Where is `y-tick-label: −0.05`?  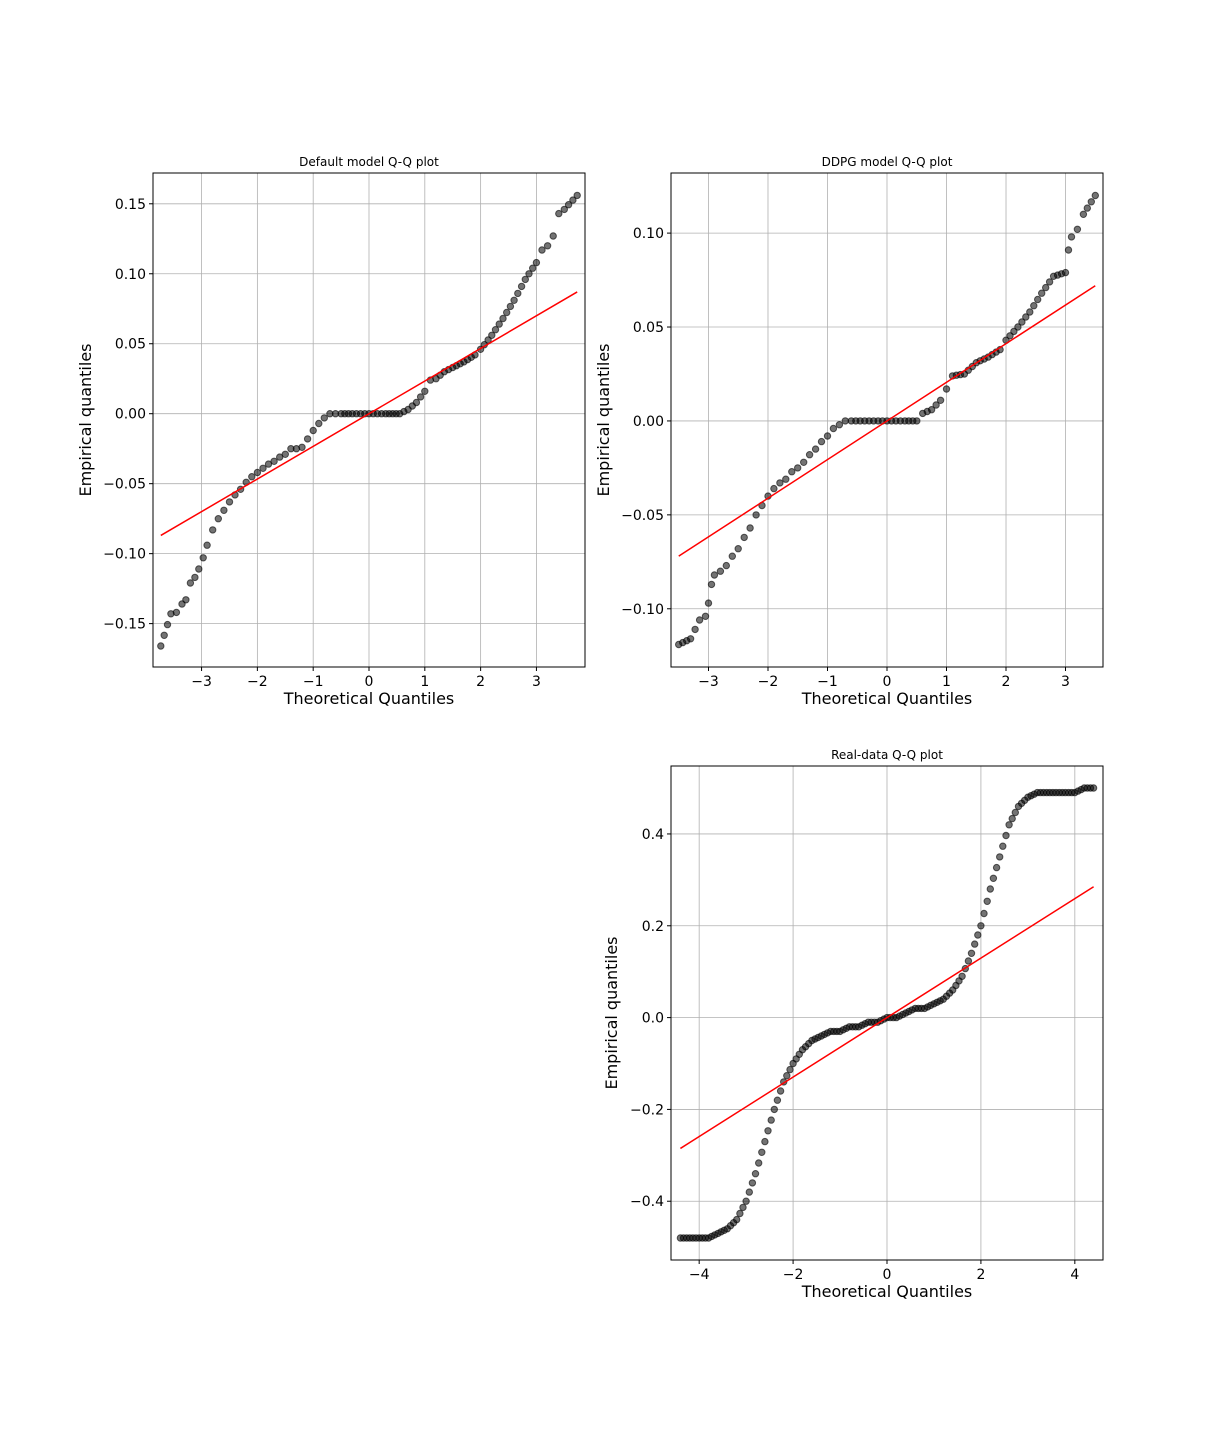 y-tick-label: −0.05 is located at coordinates (642, 516).